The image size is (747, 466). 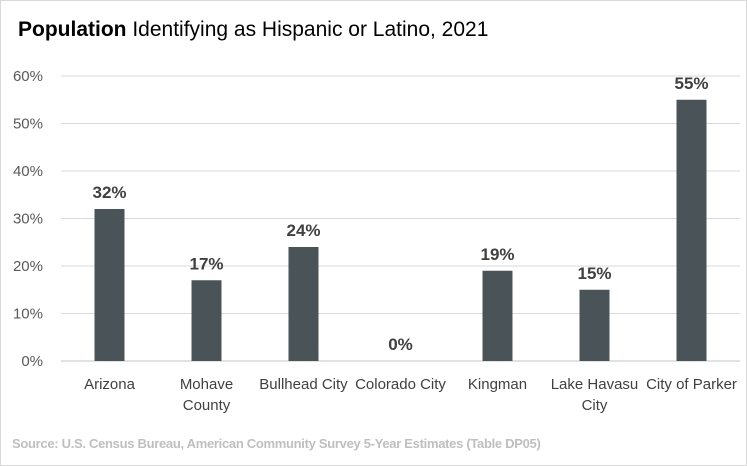 I want to click on y-tick-label: 30%, so click(x=28, y=219).